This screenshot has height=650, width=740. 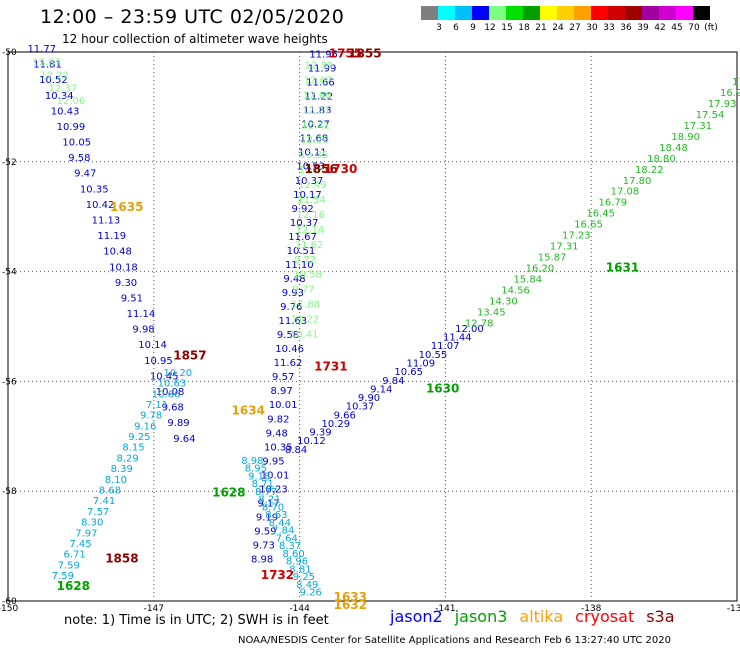 What do you see at coordinates (158, 361) in the screenshot?
I see `wave-height-value: 10.95` at bounding box center [158, 361].